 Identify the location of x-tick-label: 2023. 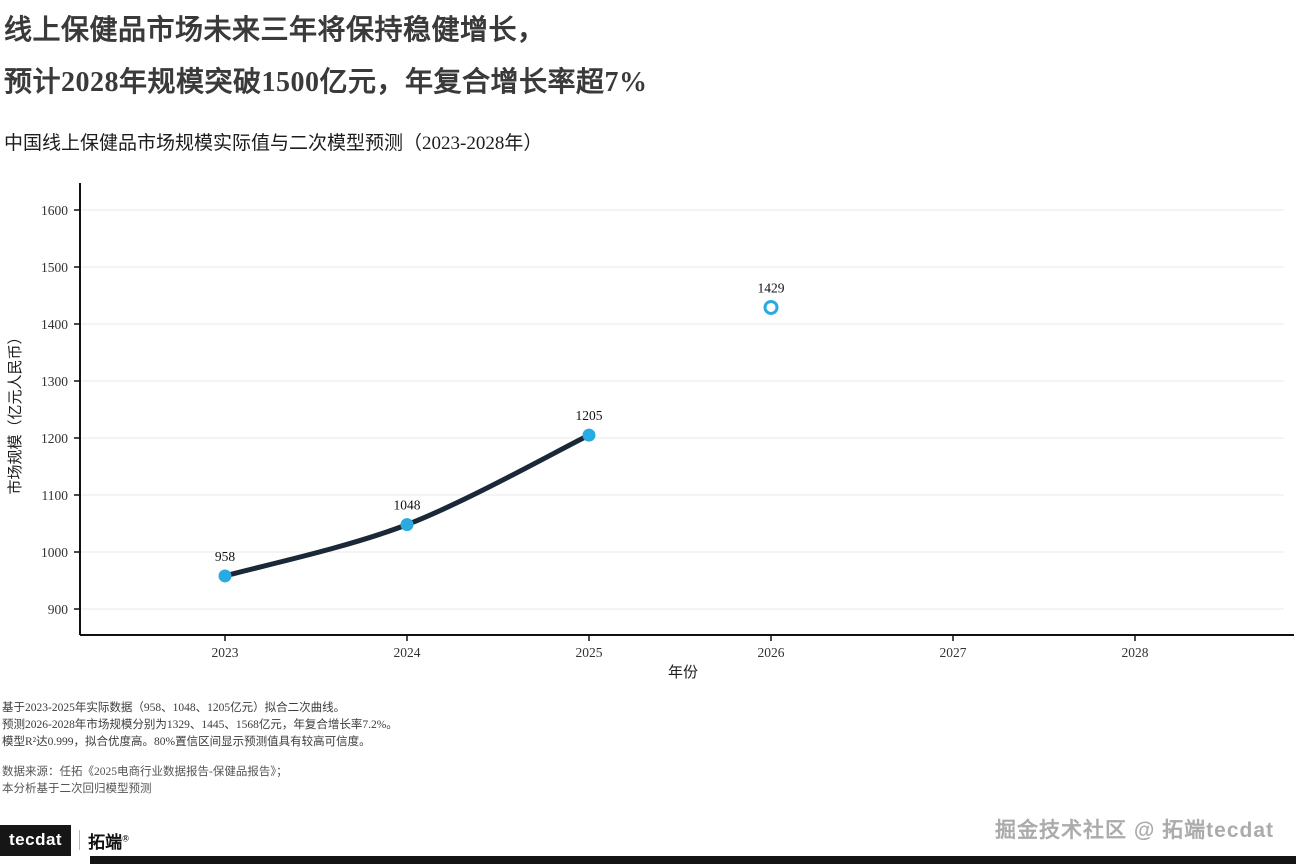
(225, 652).